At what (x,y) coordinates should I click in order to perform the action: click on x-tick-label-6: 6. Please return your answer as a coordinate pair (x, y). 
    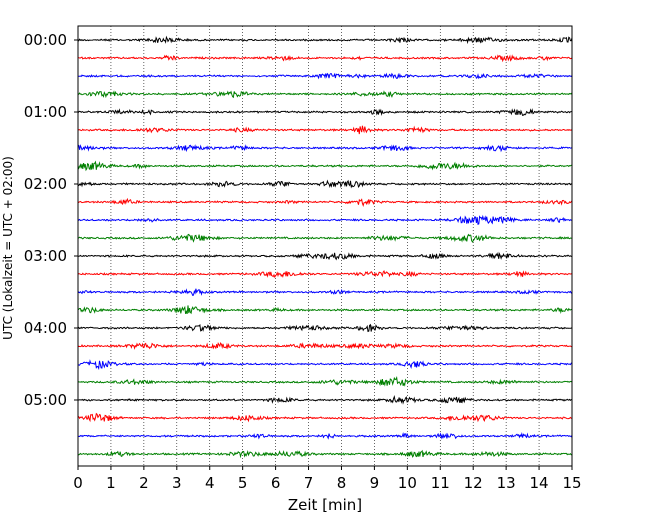
    Looking at the image, I should click on (276, 483).